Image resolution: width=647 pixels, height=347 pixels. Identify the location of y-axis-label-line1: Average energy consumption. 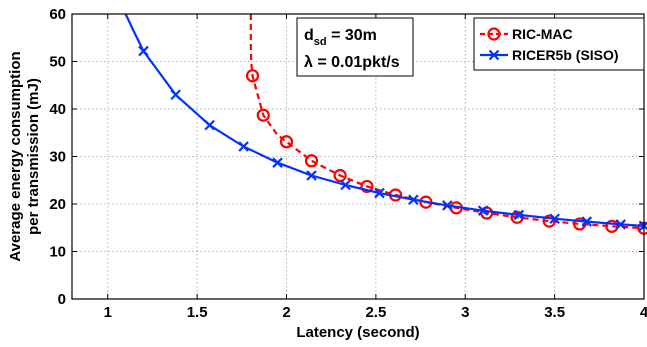
(15, 156).